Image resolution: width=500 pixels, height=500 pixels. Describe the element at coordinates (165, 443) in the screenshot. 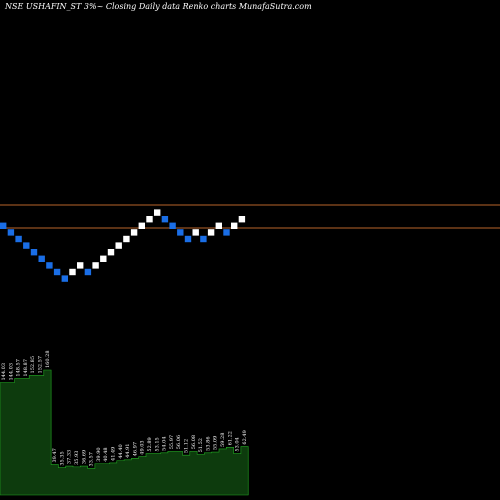

I see `volume-label: 54.04` at that location.